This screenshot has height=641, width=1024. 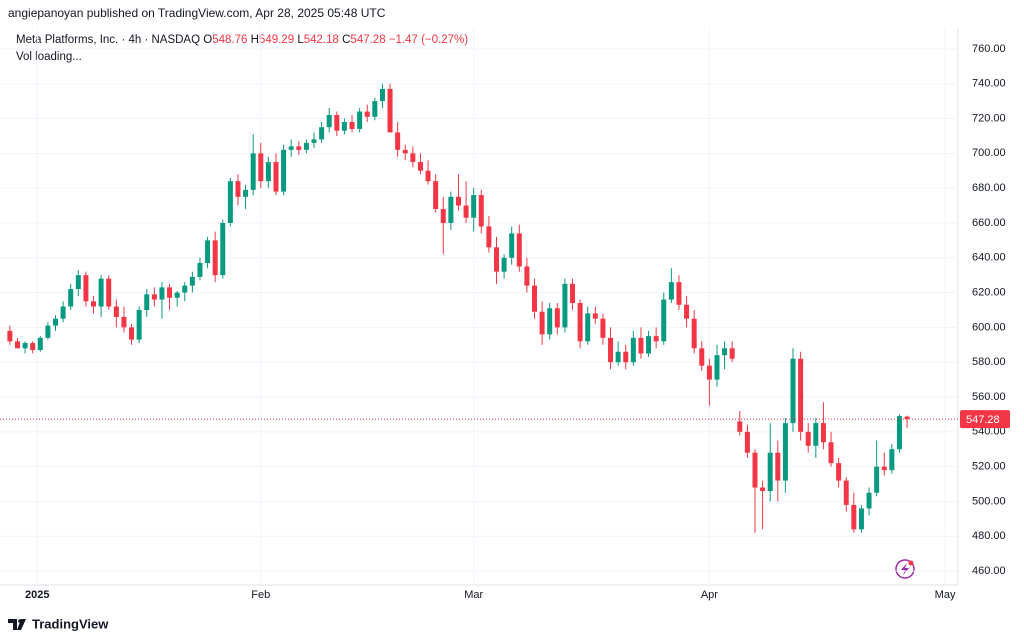 I want to click on ohlc-label: L, so click(x=300, y=40).